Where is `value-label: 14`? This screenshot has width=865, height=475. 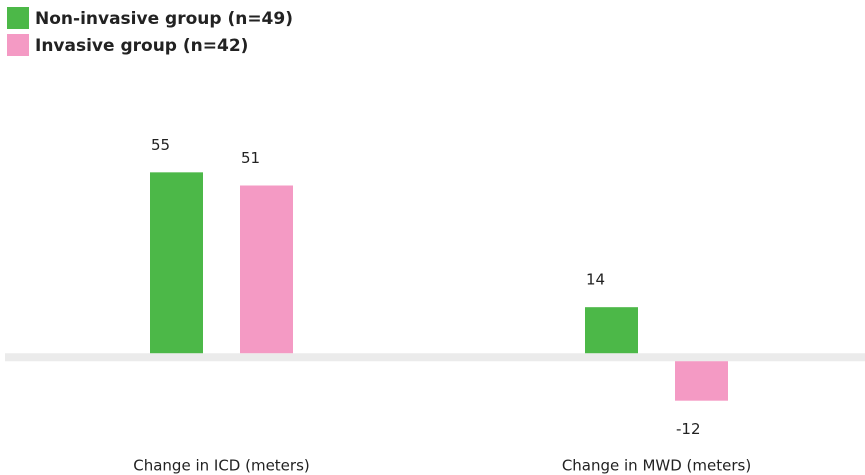 value-label: 14 is located at coordinates (595, 280).